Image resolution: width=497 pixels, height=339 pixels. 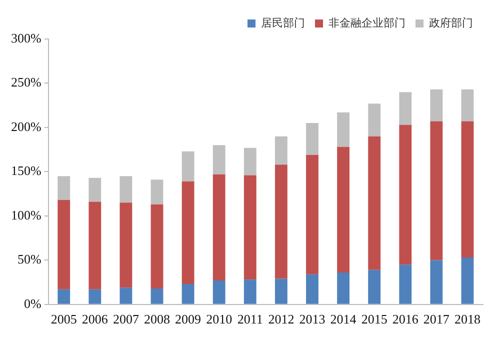 What do you see at coordinates (29, 259) in the screenshot?
I see `y-tick-label: 50%` at bounding box center [29, 259].